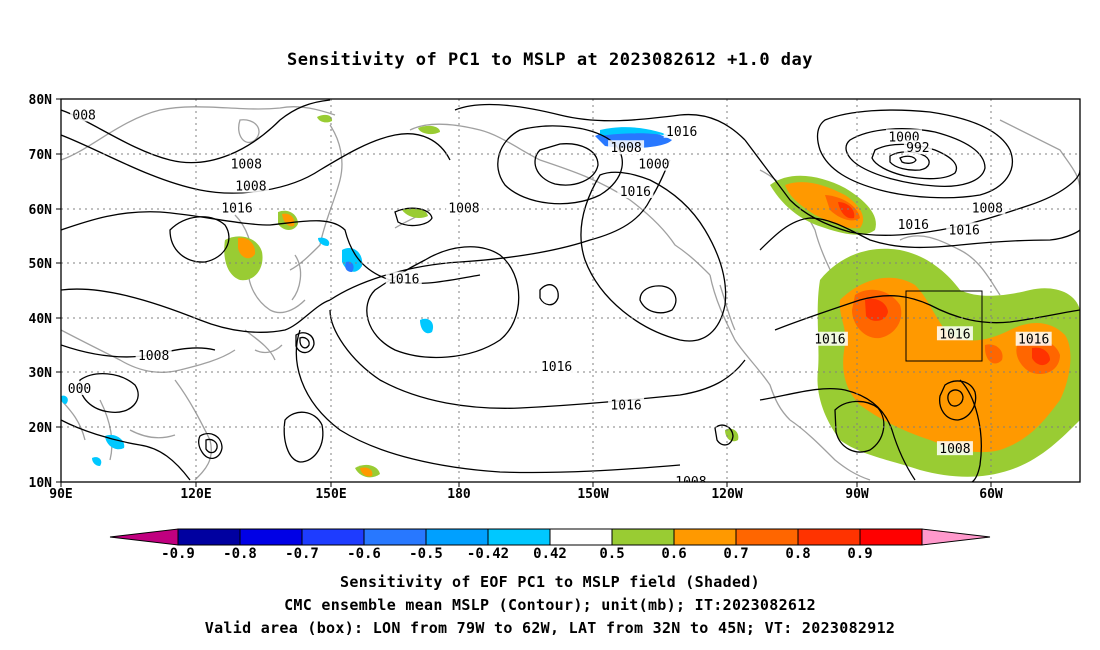 The image size is (1100, 650). What do you see at coordinates (611, 554) in the screenshot?
I see `colorbar-label: 0.5` at bounding box center [611, 554].